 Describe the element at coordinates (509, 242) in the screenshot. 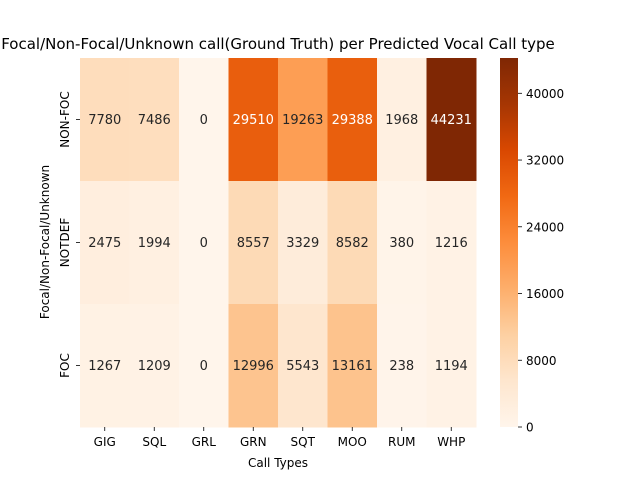

I see `colorbar-gradient` at that location.